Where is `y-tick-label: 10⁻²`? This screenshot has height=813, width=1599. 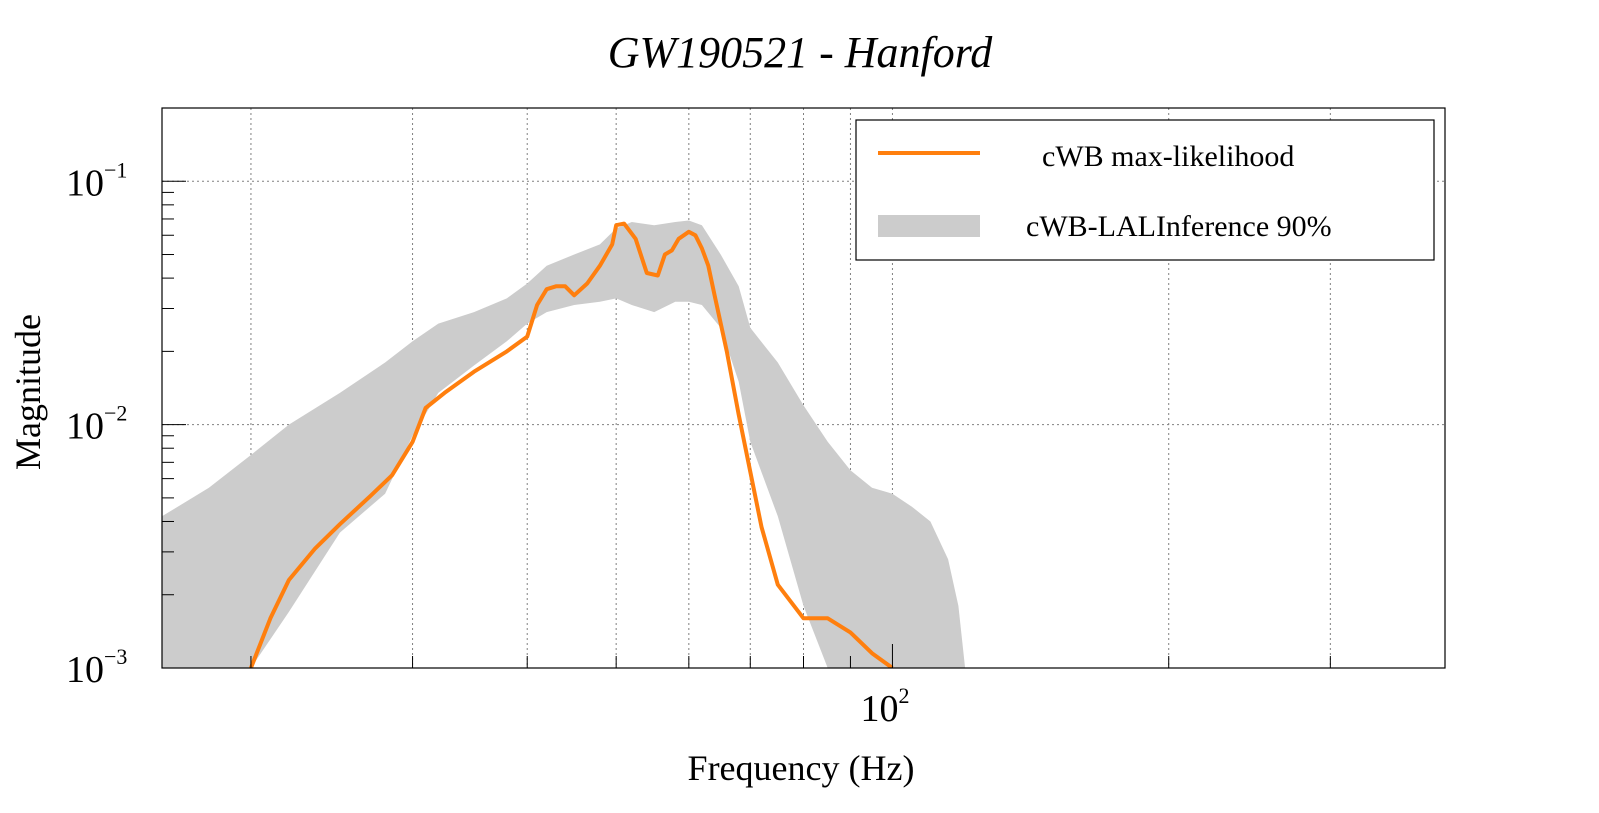 y-tick-label: 10⁻² is located at coordinates (96, 424).